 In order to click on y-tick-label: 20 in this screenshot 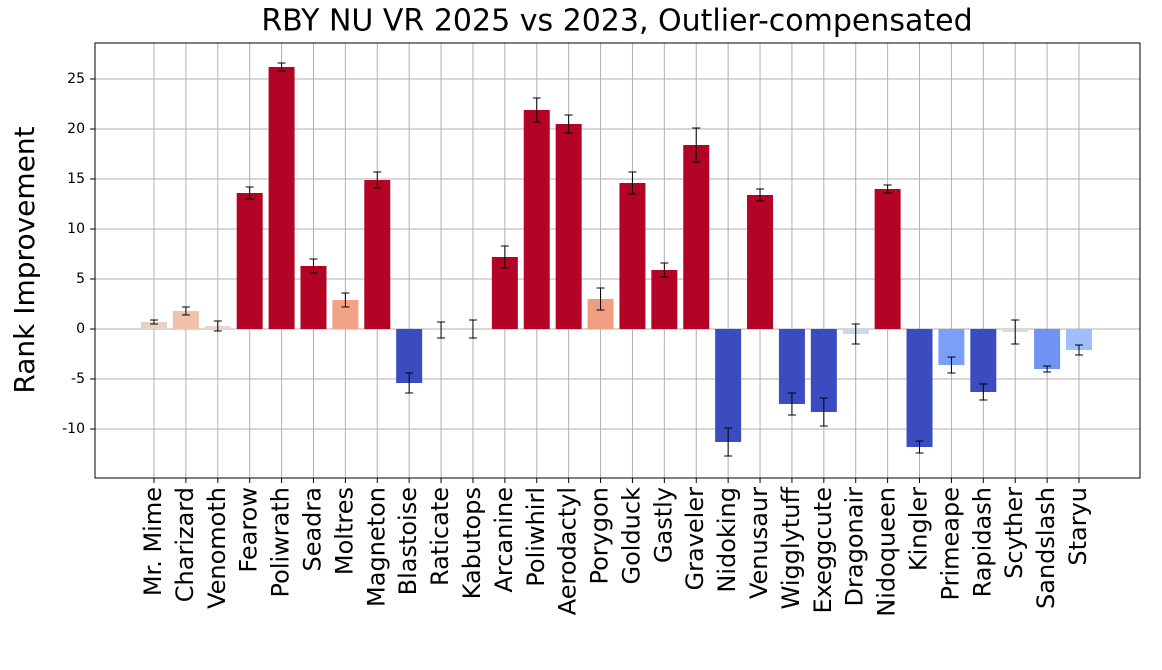, I will do `click(76, 129)`.